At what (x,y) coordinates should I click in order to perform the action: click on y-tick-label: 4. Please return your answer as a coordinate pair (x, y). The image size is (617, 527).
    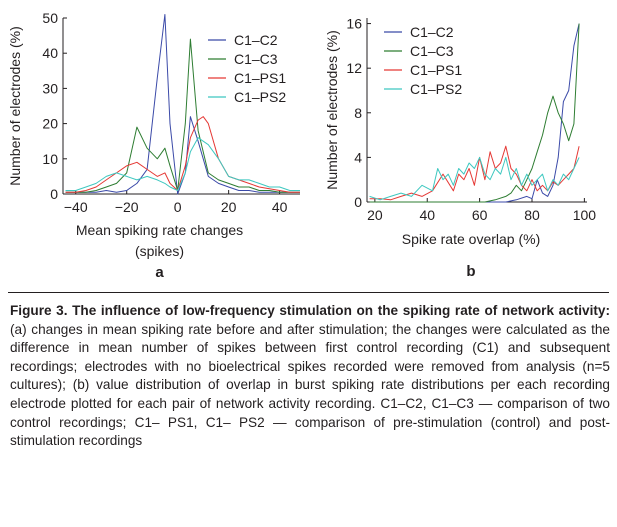
    Looking at the image, I should click on (358, 157).